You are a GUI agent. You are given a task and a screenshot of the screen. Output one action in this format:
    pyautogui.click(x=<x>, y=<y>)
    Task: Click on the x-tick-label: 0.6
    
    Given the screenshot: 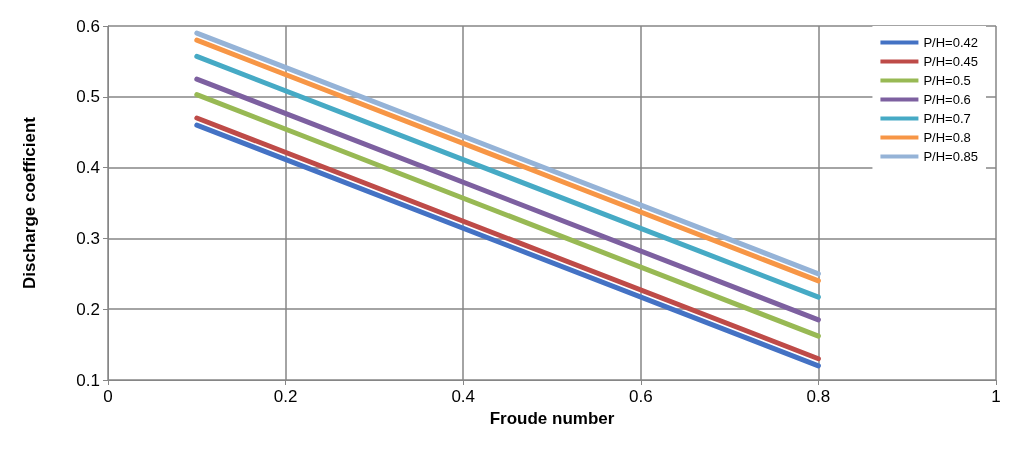 What is the action you would take?
    pyautogui.click(x=640, y=396)
    